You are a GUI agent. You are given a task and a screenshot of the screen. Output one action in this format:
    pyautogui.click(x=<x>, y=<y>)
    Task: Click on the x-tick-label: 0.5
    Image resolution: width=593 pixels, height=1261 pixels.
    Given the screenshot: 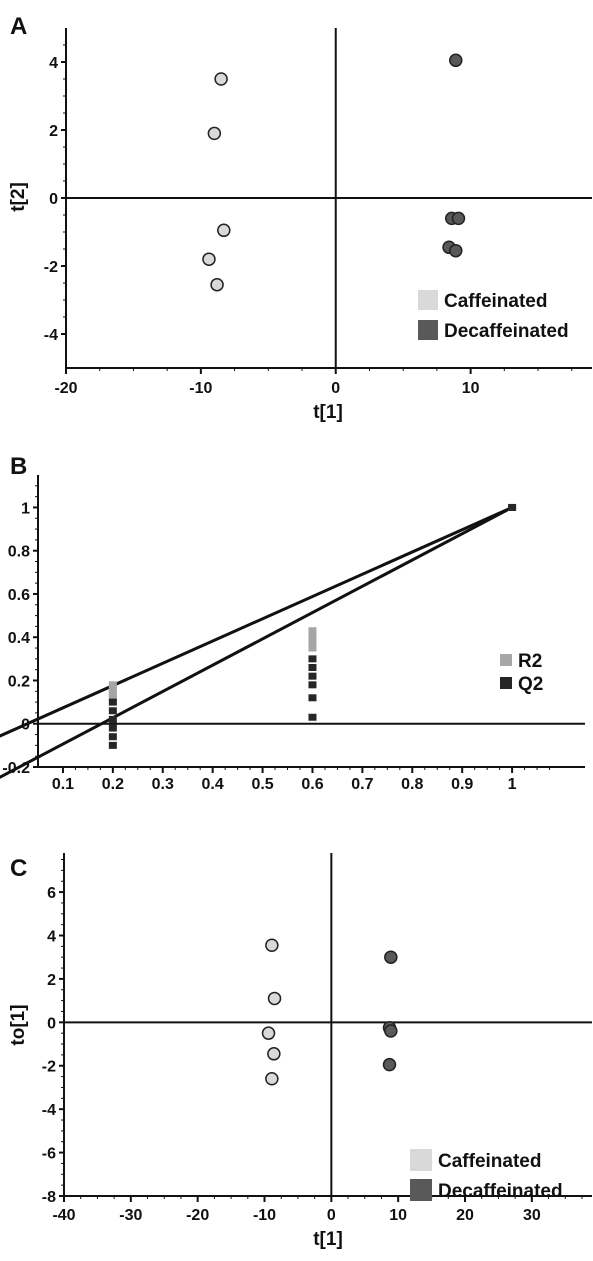 What is the action you would take?
    pyautogui.click(x=262, y=784)
    